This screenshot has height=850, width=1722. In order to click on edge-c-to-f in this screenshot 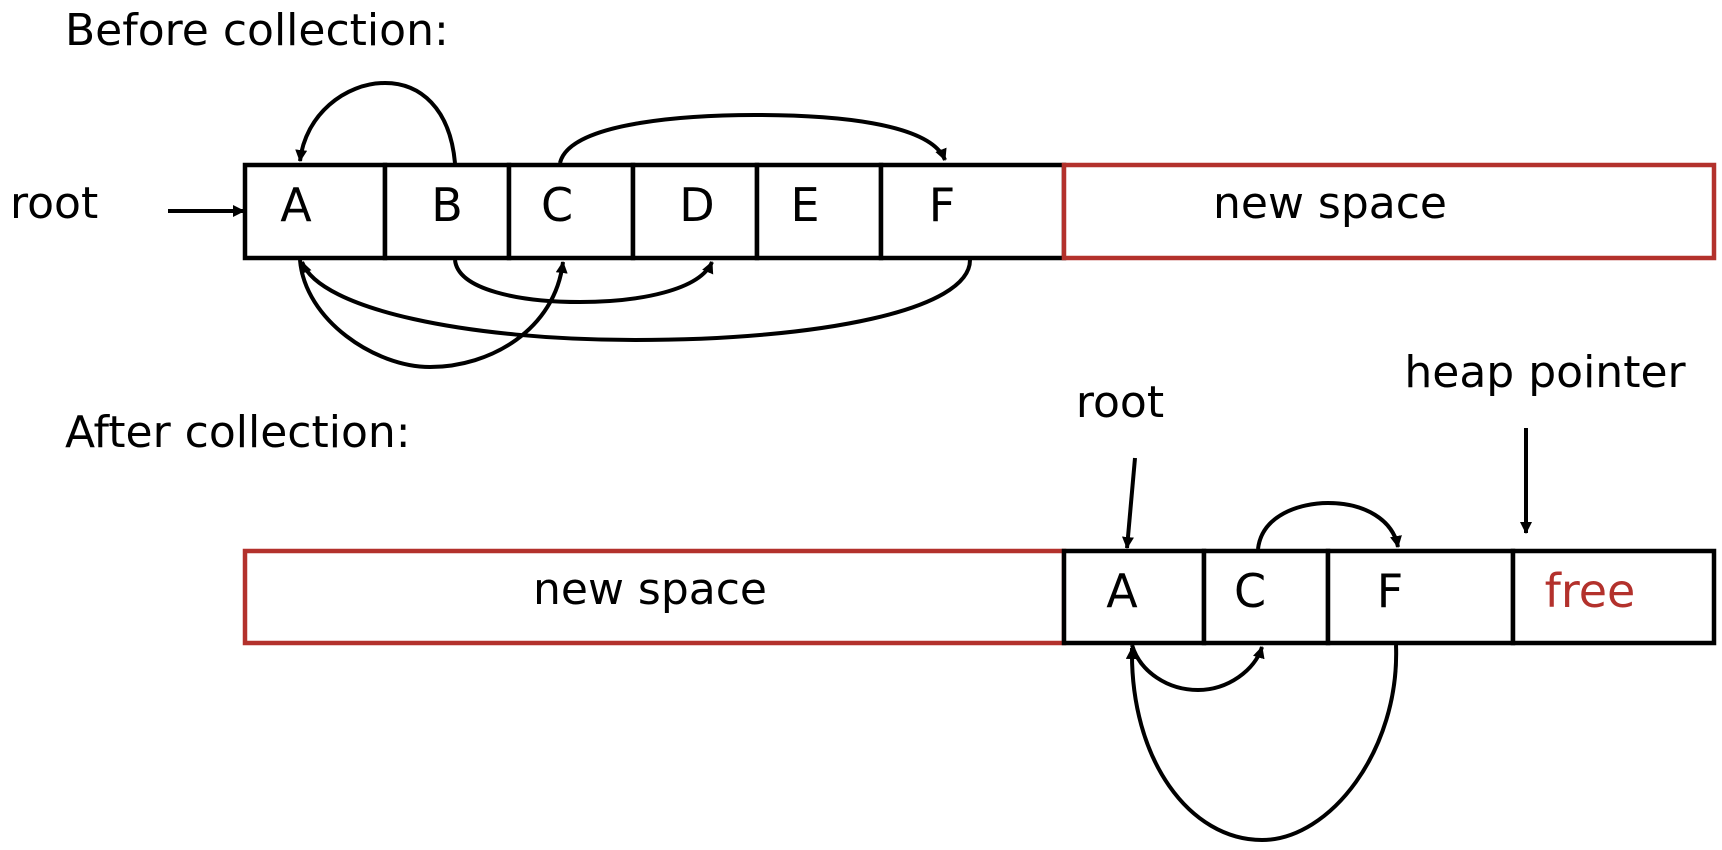, I will do `click(752, 138)`.